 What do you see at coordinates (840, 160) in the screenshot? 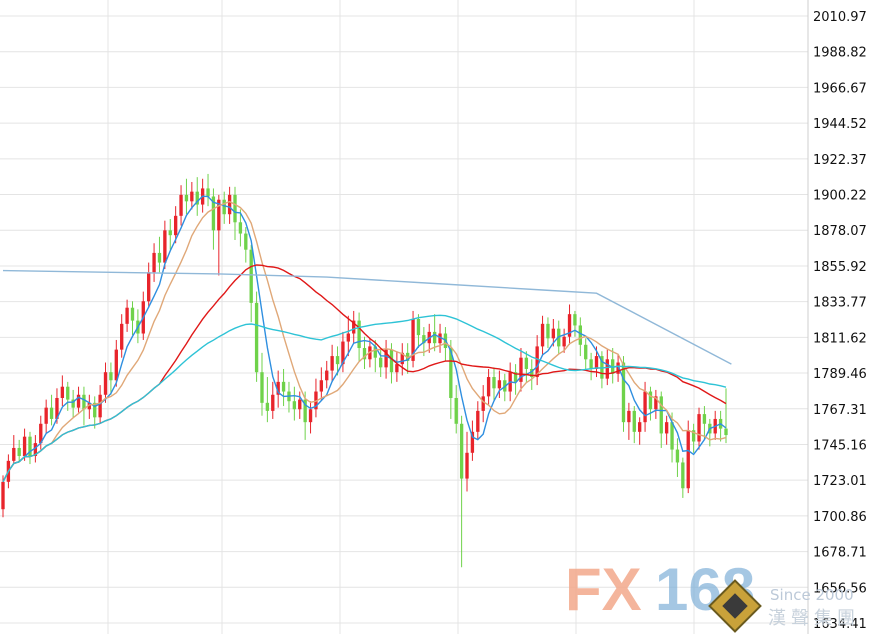
I see `y-tick-label: 1922.37` at bounding box center [840, 160].